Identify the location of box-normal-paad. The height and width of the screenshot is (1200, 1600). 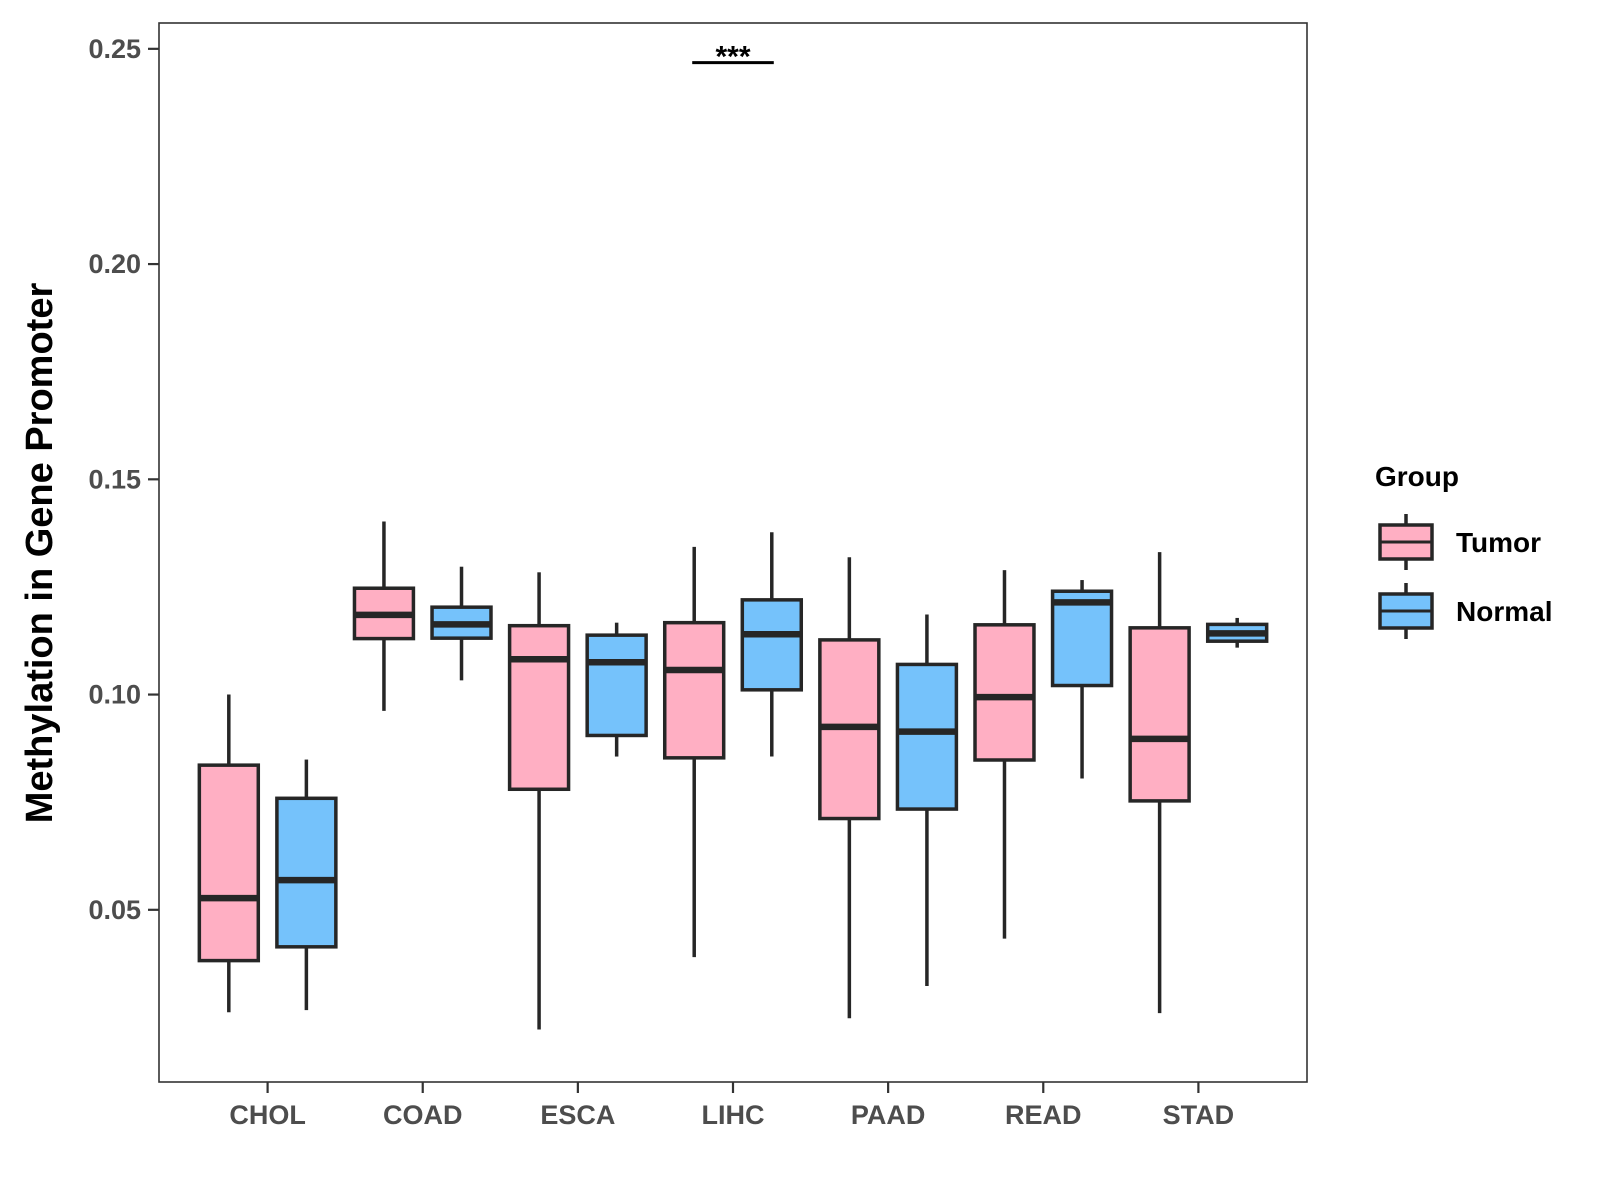
(927, 800).